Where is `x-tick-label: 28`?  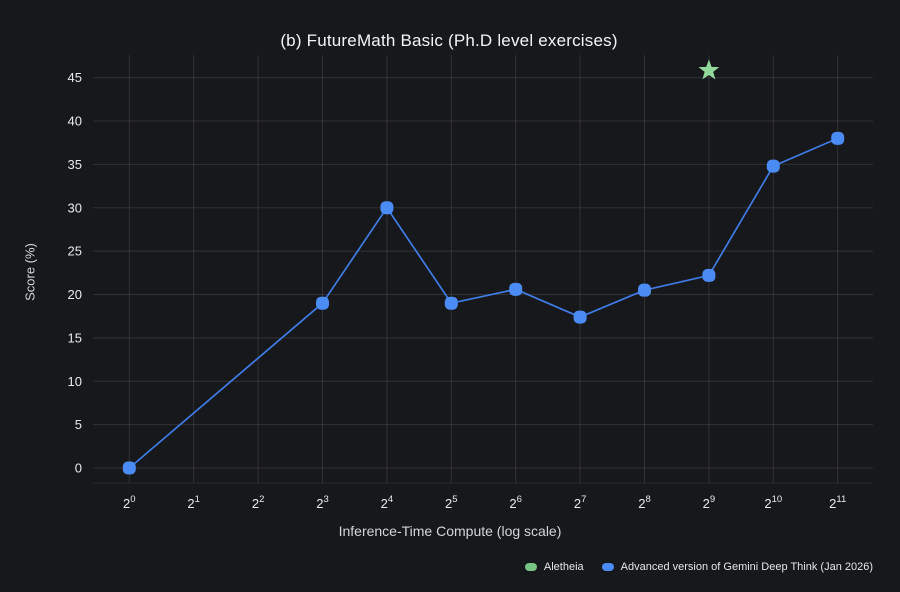 x-tick-label: 28 is located at coordinates (644, 502).